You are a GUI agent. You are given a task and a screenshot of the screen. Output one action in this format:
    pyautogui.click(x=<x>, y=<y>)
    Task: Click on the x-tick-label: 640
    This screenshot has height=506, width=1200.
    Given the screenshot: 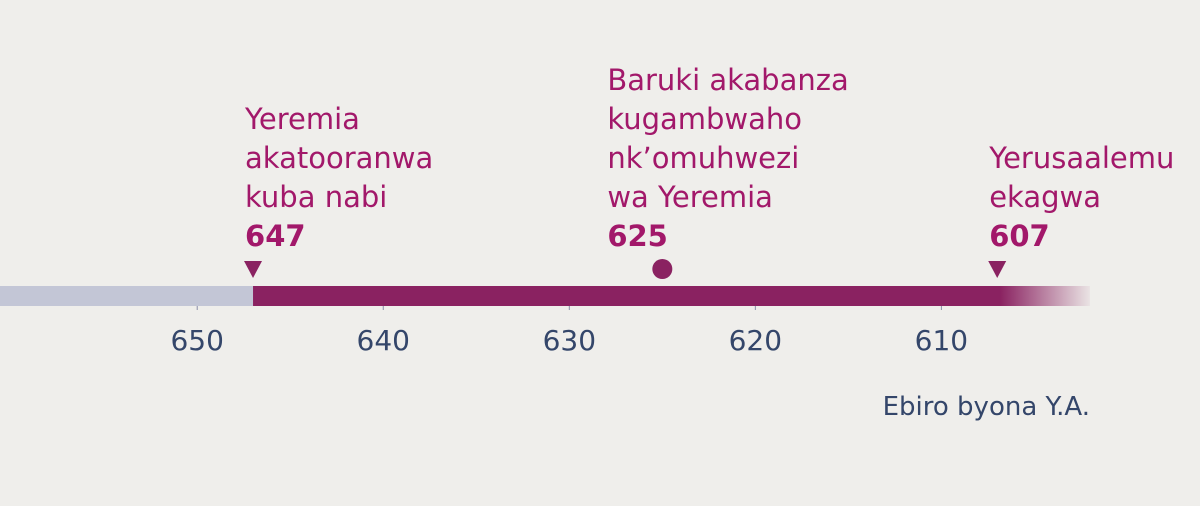 What is the action you would take?
    pyautogui.click(x=383, y=340)
    